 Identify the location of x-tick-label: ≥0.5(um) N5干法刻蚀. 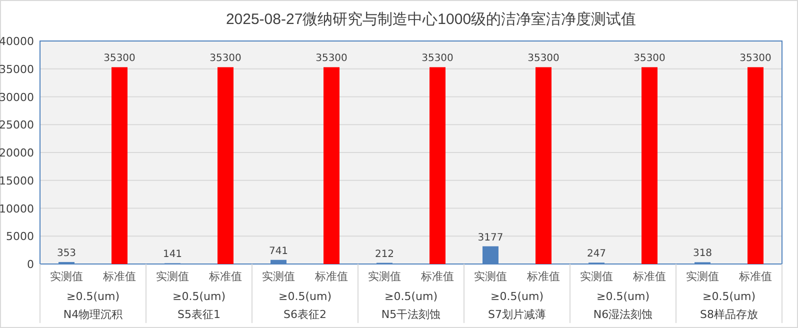
(411, 305).